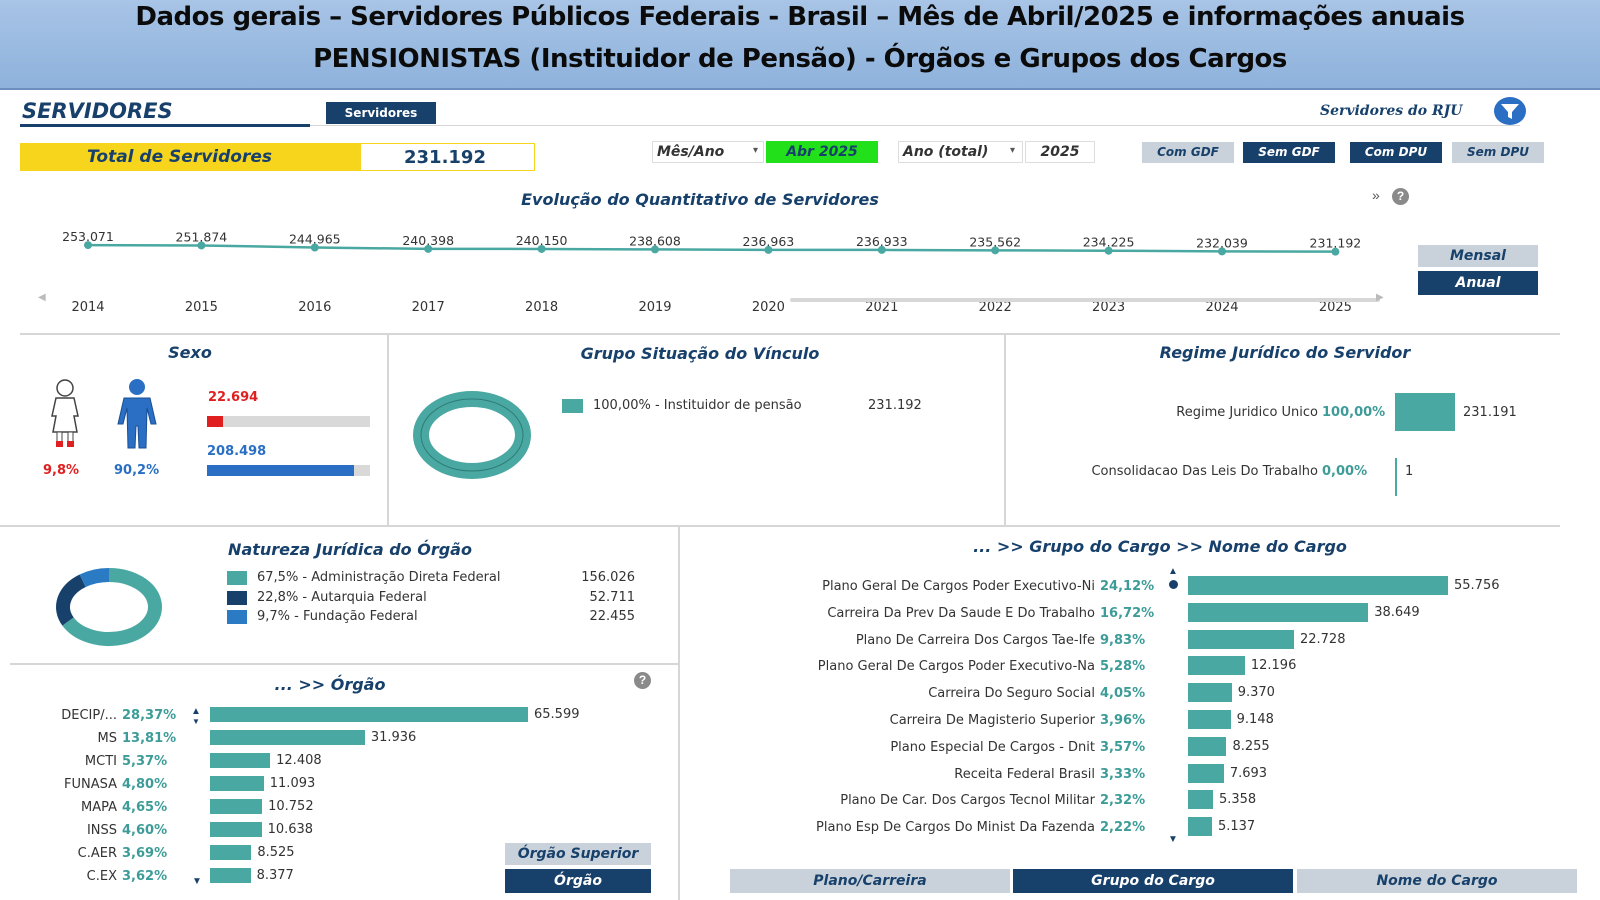 Image resolution: width=1600 pixels, height=900 pixels. Describe the element at coordinates (578, 854) in the screenshot. I see `orgao-superior-button: Órgão Superior` at that location.